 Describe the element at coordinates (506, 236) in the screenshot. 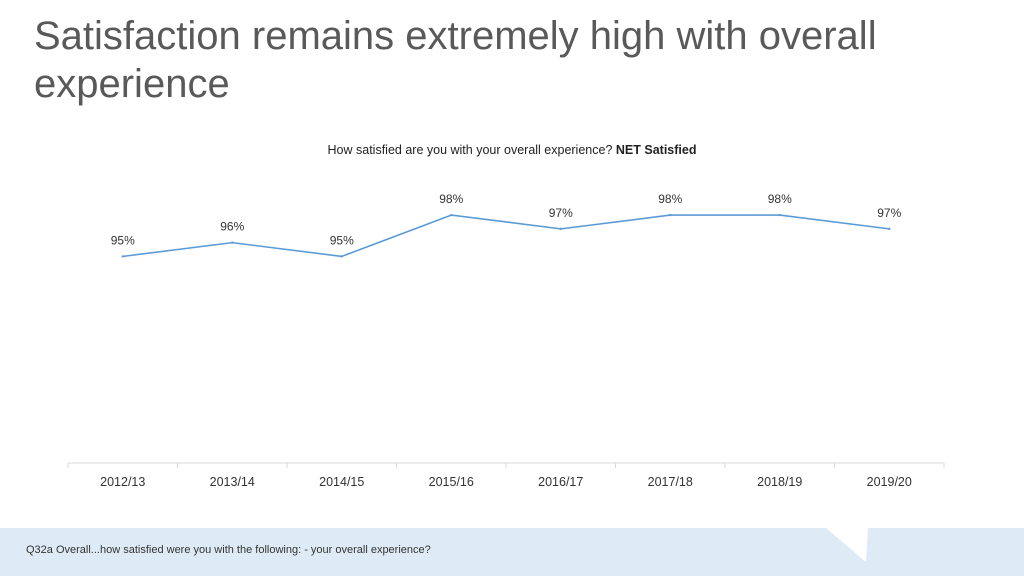

I see `series-line` at that location.